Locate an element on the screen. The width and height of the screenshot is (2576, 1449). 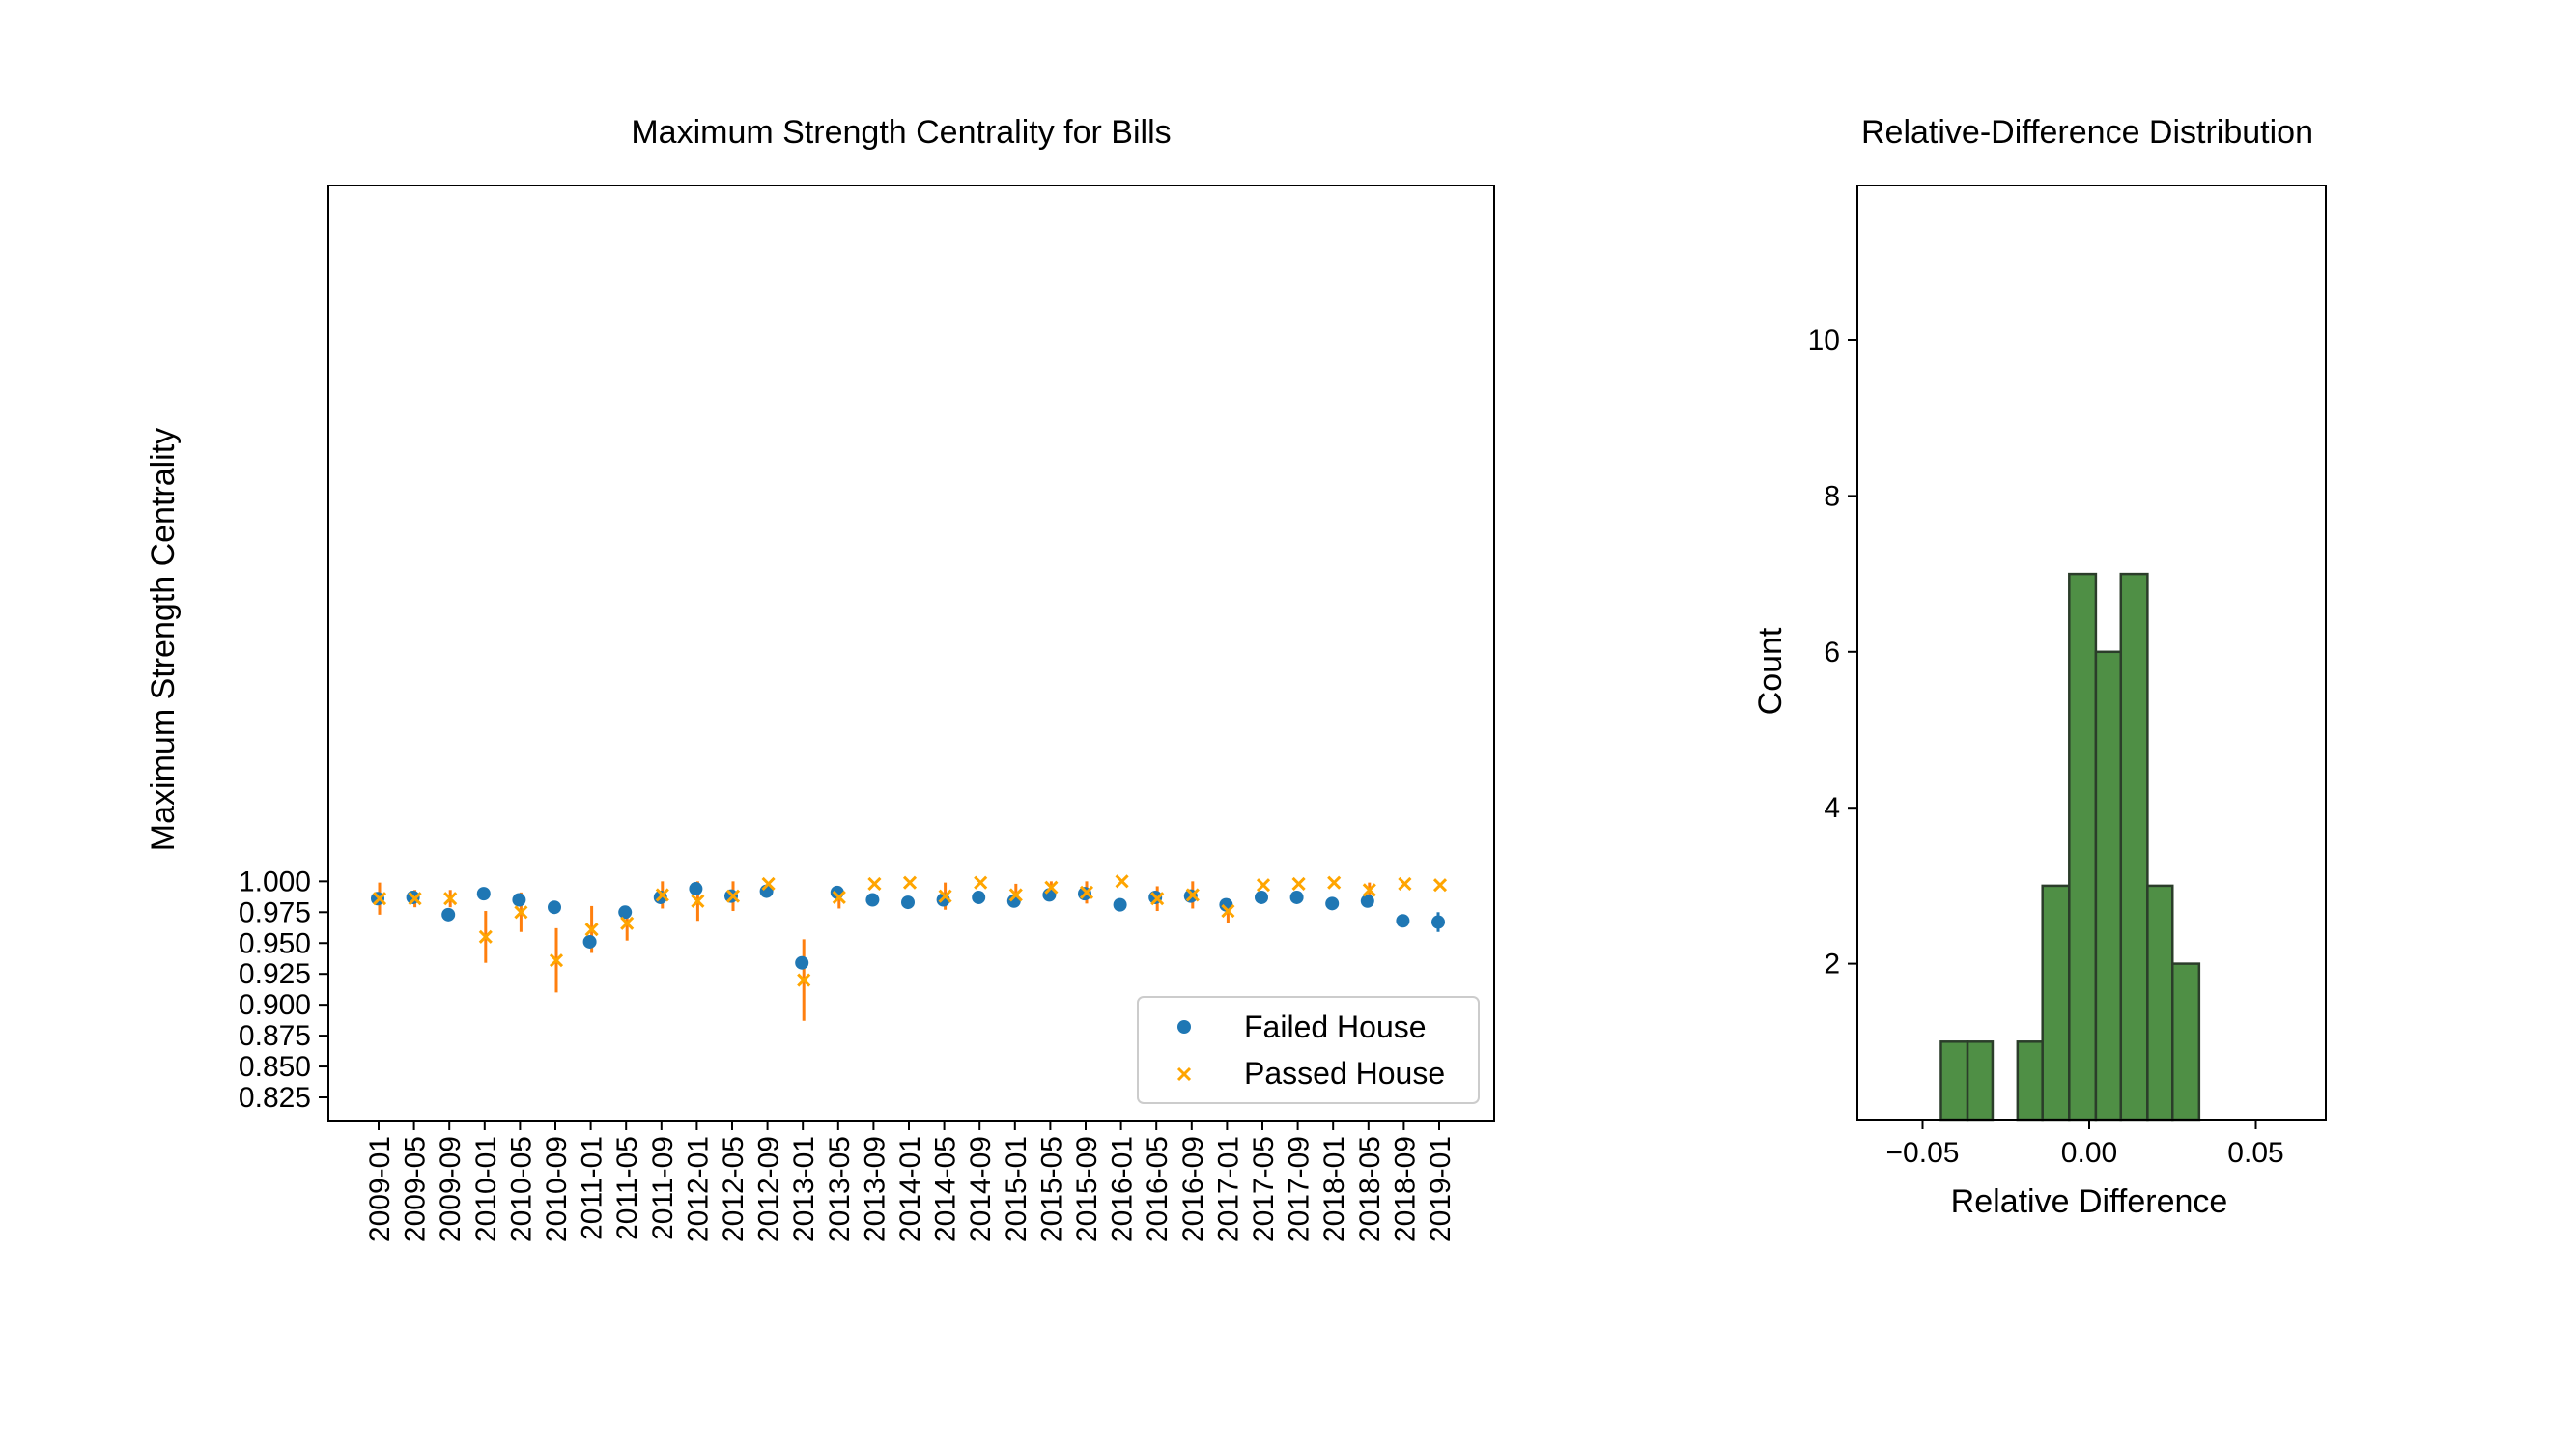
x-tick-label: 2010-05 is located at coordinates (521, 1189).